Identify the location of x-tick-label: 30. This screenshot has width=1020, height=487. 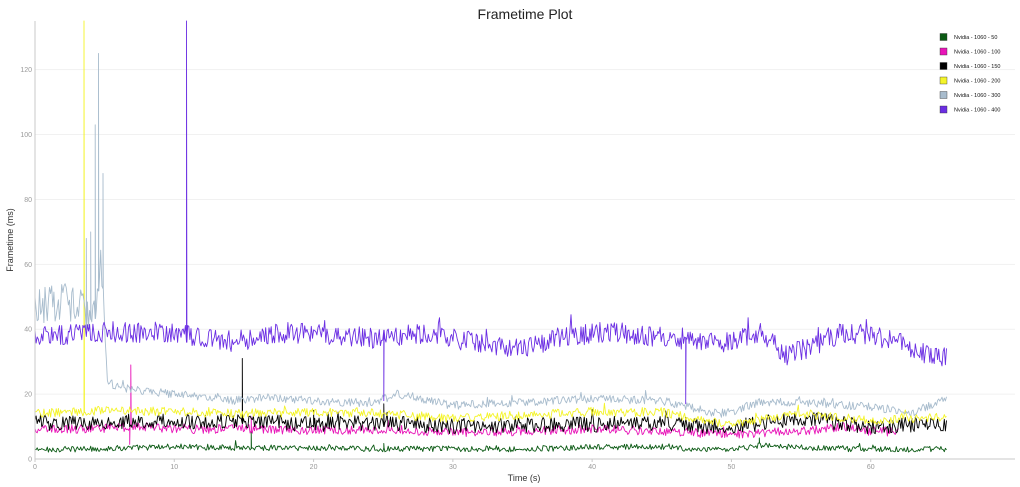
(453, 467).